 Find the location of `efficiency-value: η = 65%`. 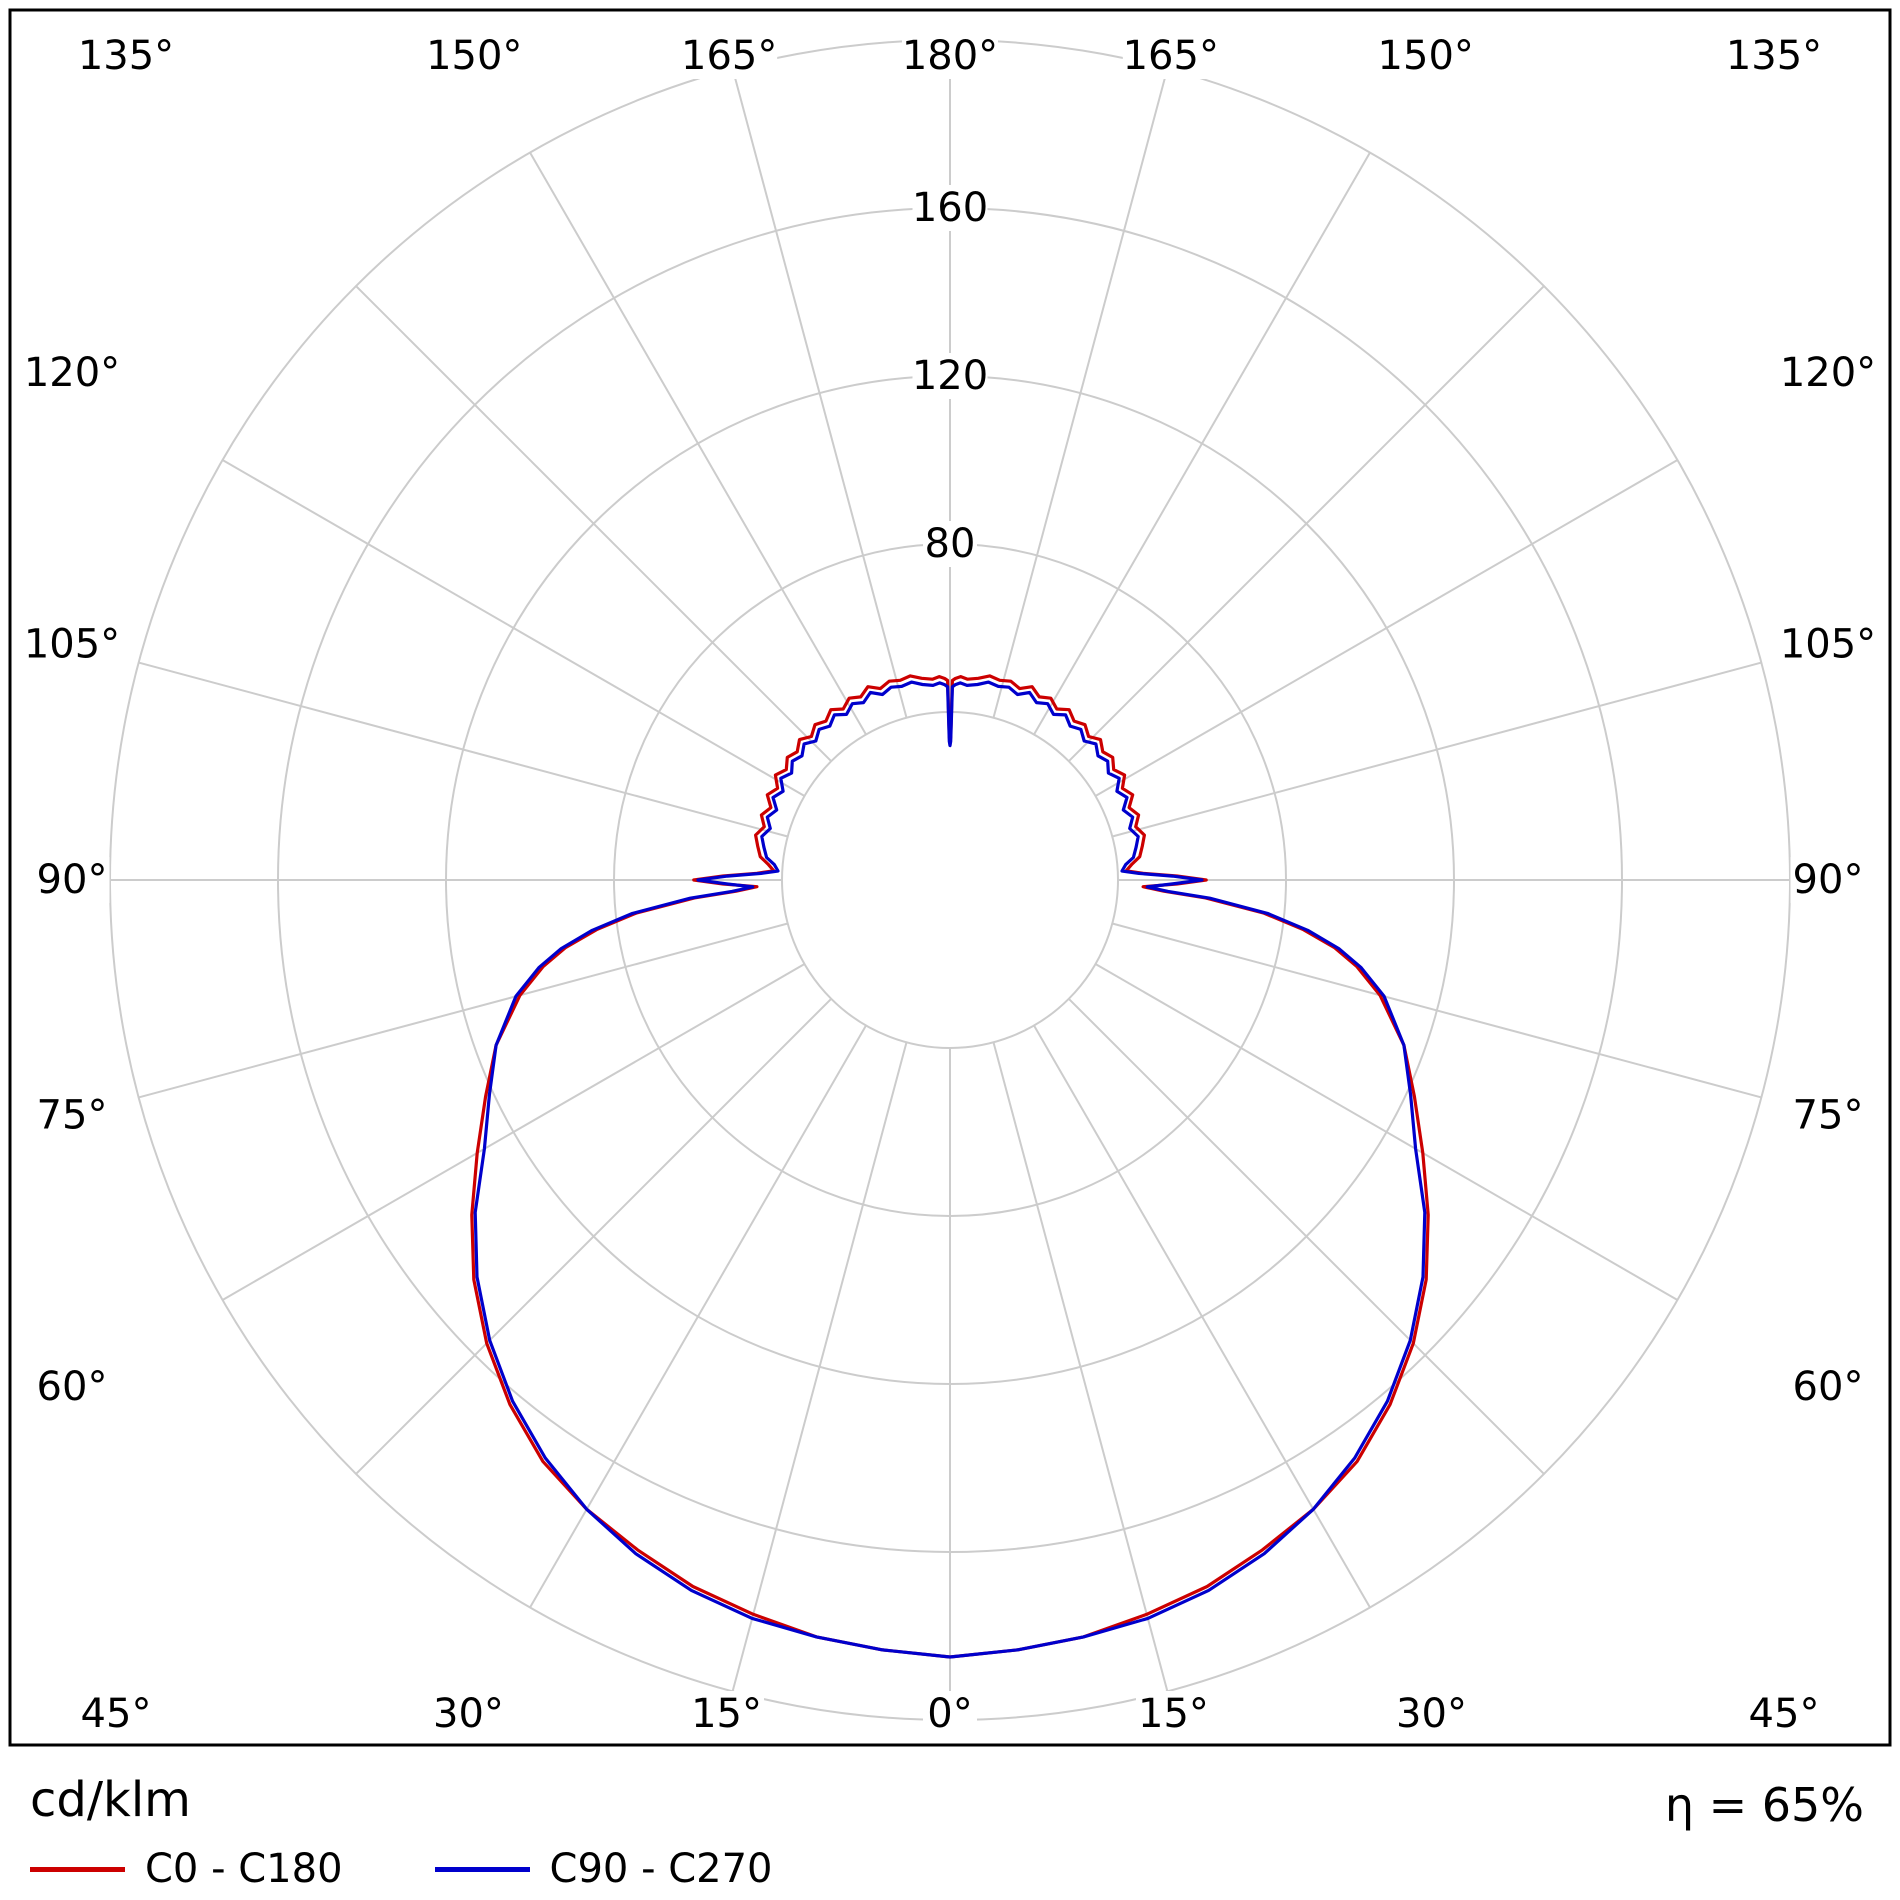

efficiency-value: η = 65% is located at coordinates (1764, 1805).